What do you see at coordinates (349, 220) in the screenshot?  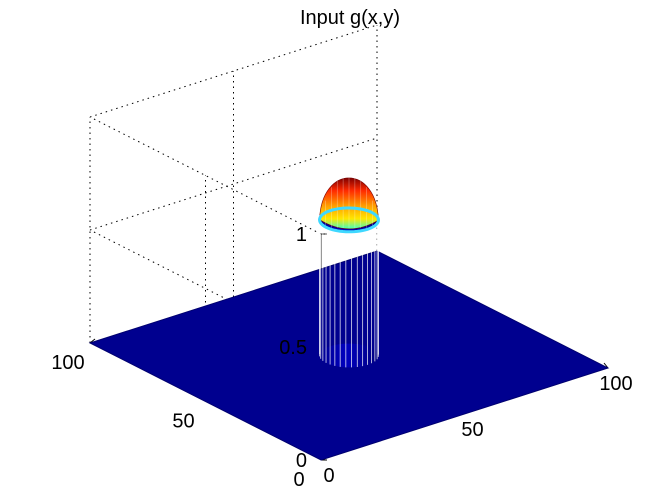 I see `bump-rim-ring` at bounding box center [349, 220].